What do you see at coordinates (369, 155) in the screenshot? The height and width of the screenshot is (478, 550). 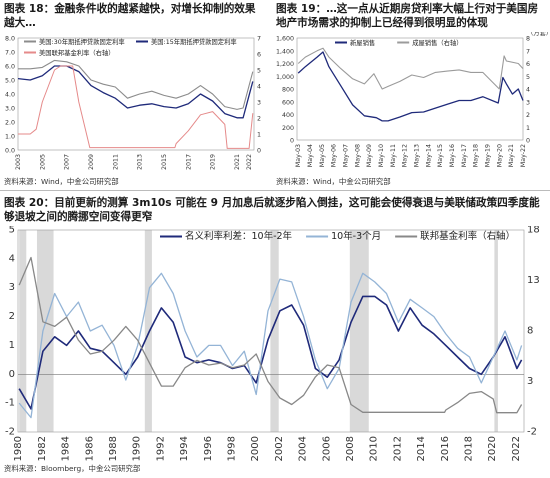 I see `x-tick-label: May-09` at bounding box center [369, 155].